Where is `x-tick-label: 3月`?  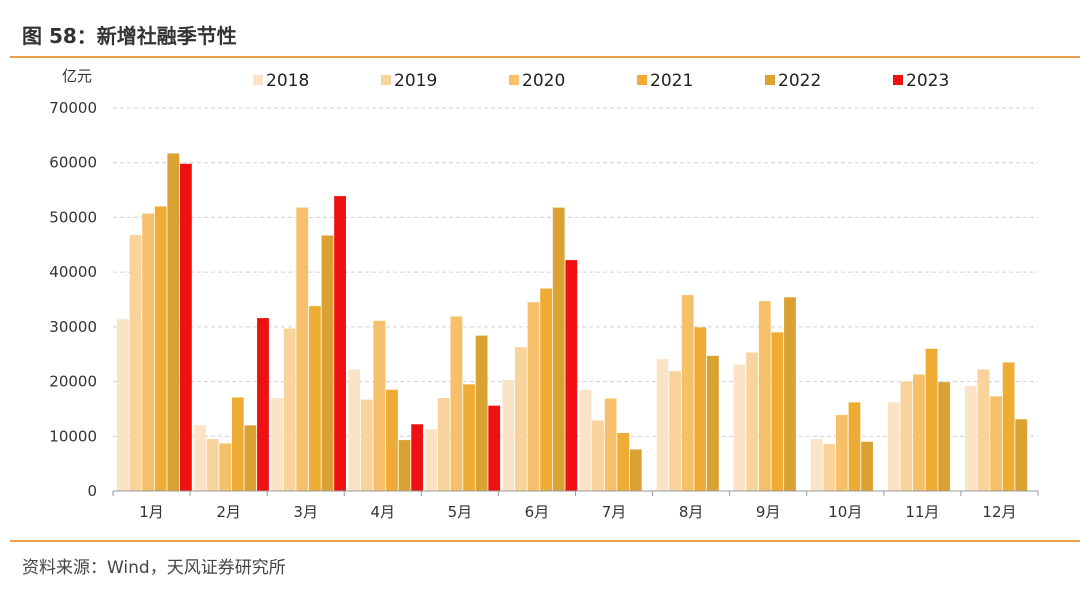 x-tick-label: 3月 is located at coordinates (305, 512).